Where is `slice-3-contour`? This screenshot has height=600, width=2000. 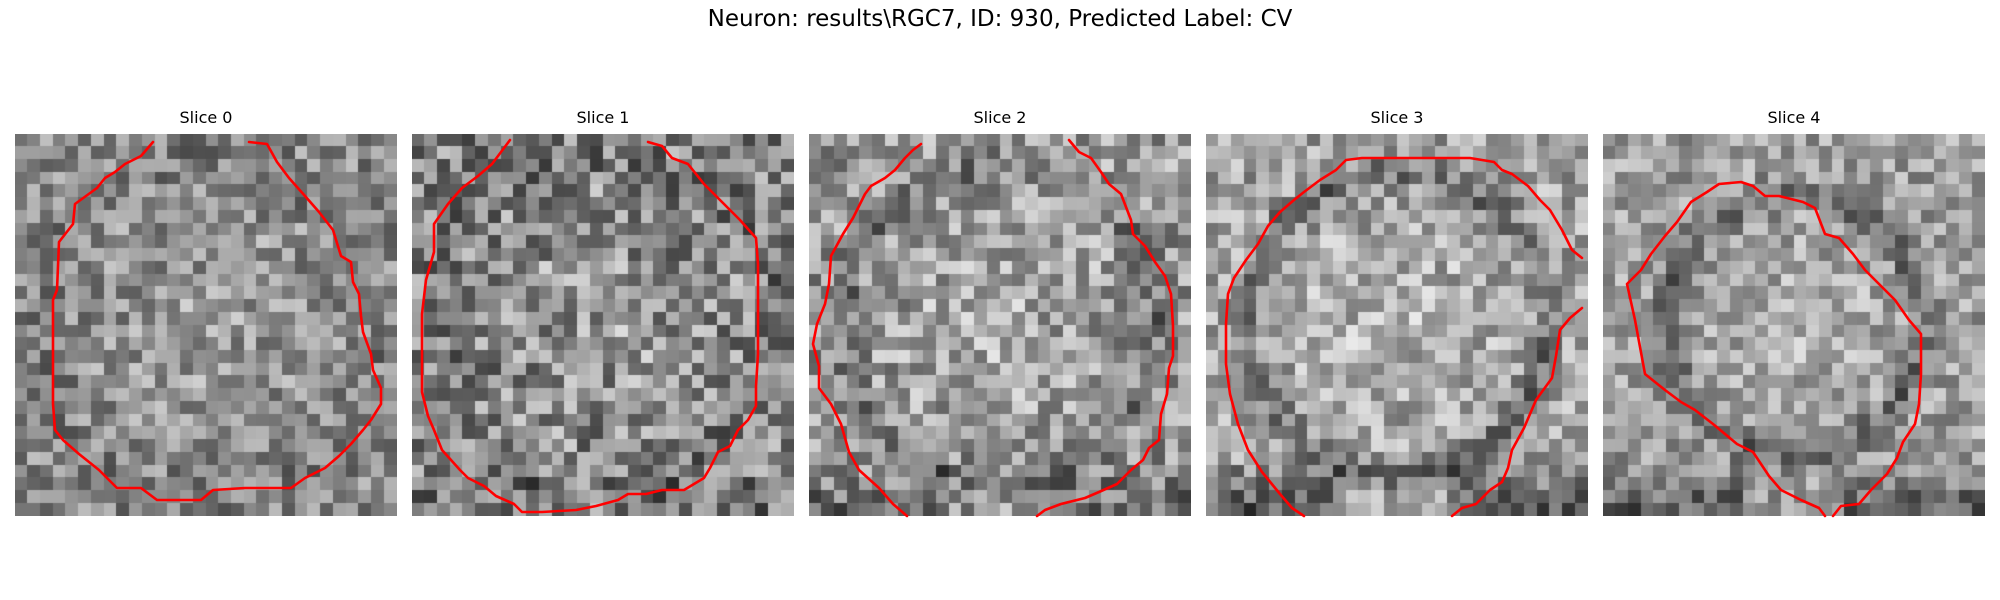
slice-3-contour is located at coordinates (1404, 337).